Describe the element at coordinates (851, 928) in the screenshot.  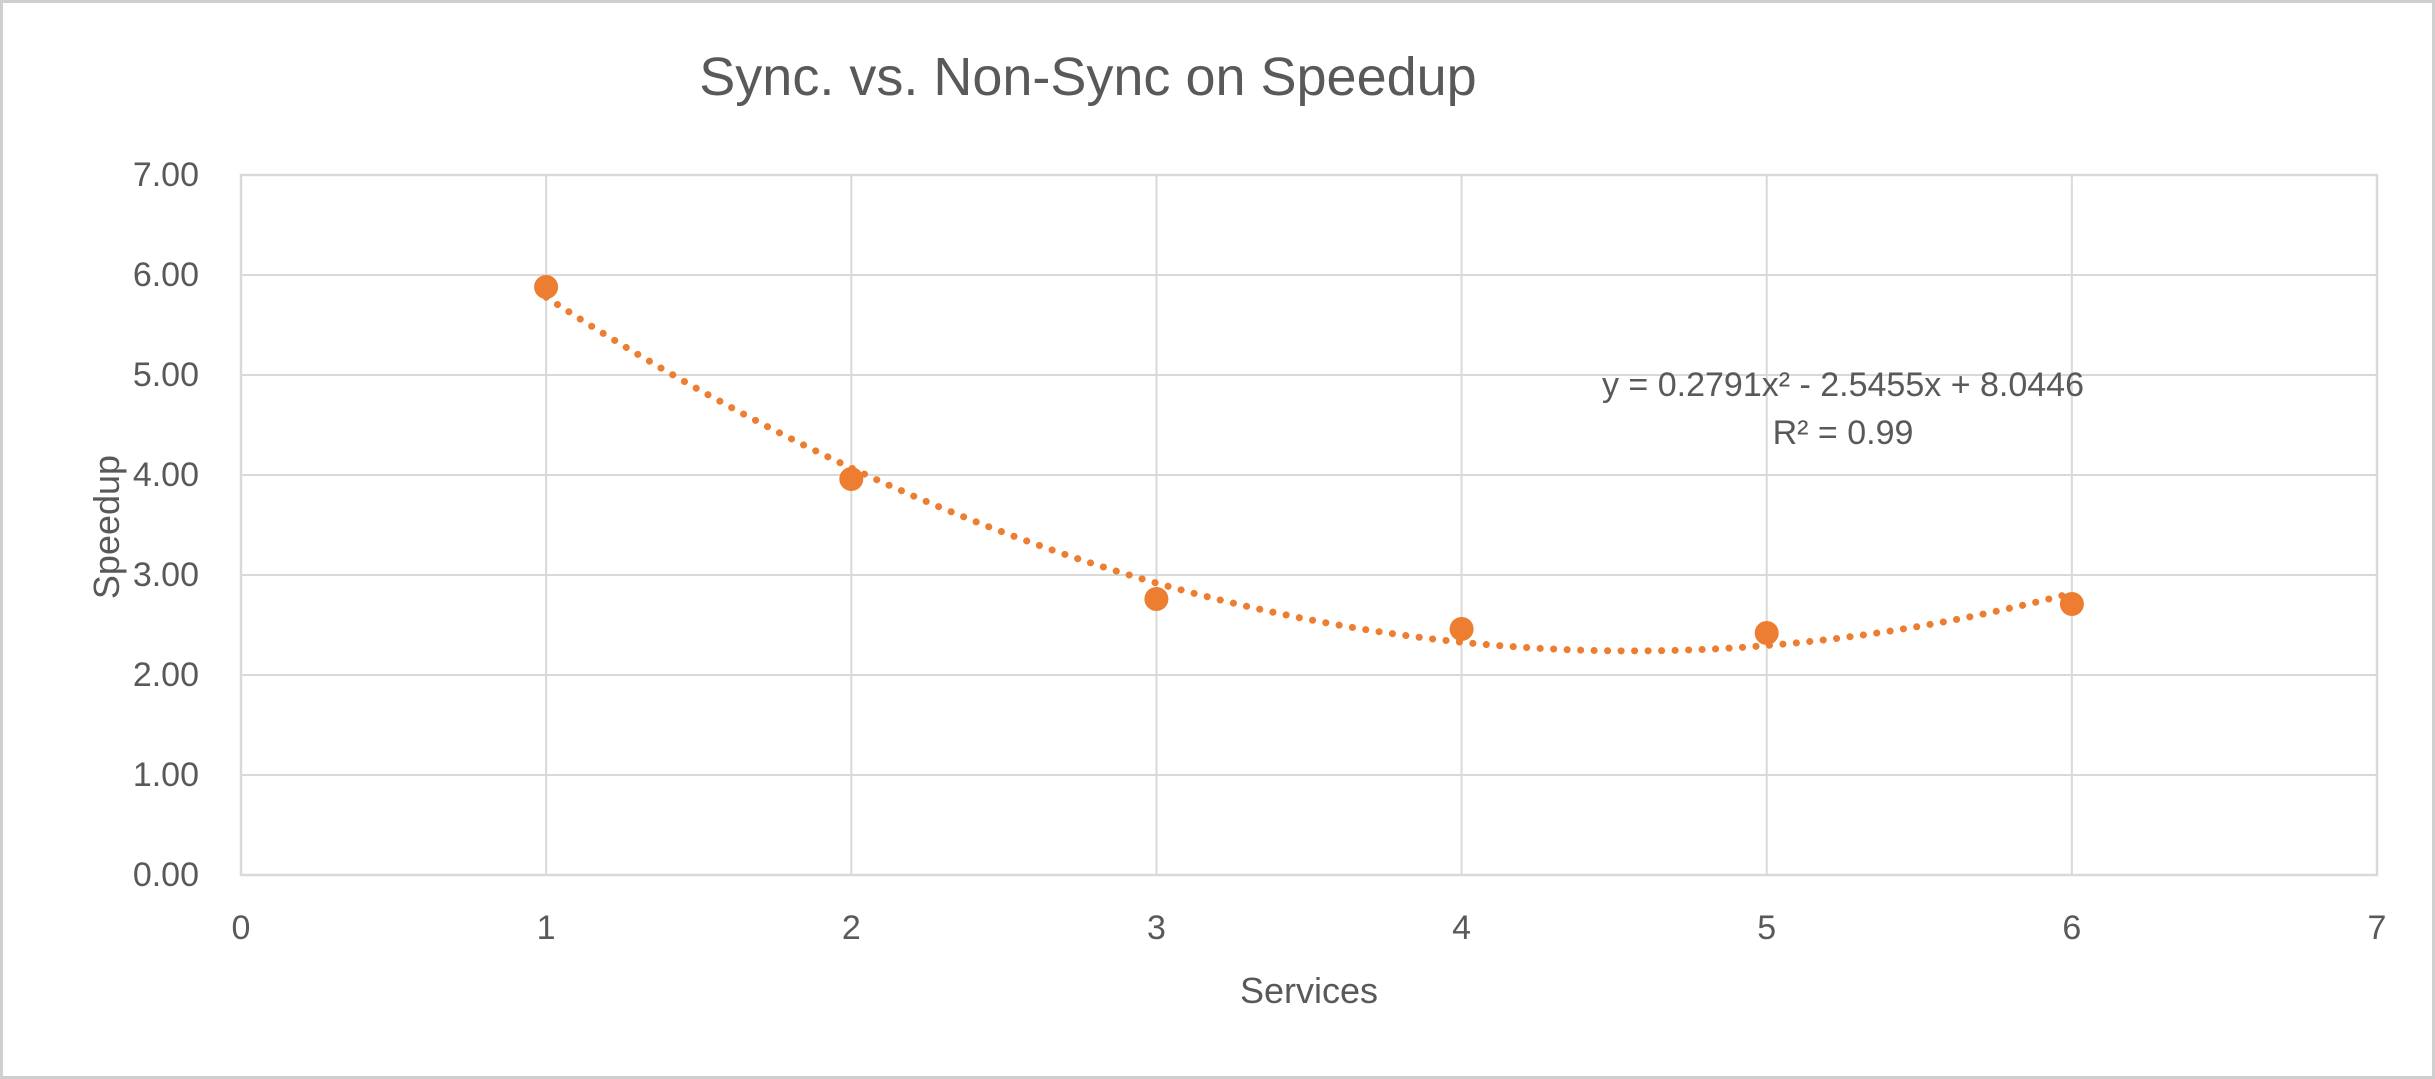
I see `x-axis-tick-label: 2` at that location.